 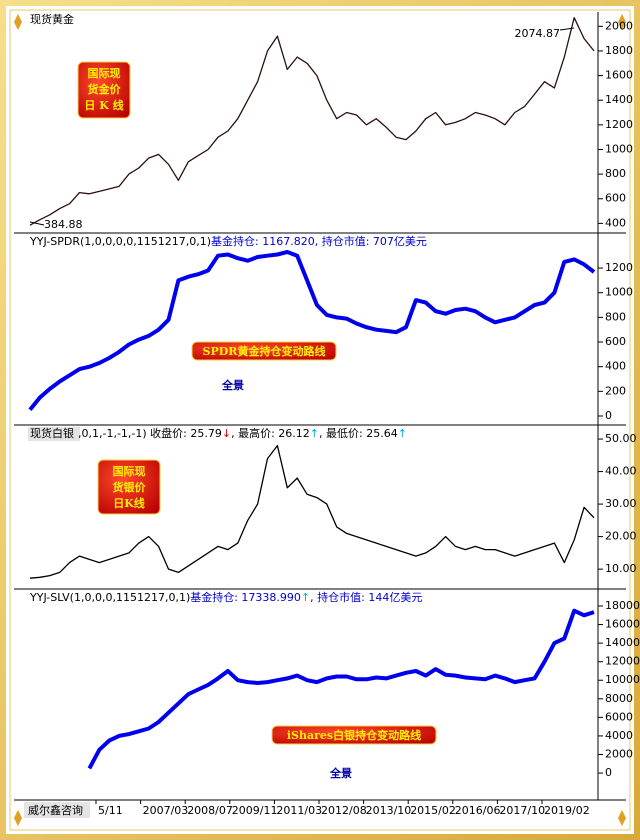 I want to click on header-part: 基金持仓: 17338.990, so click(x=245, y=597).